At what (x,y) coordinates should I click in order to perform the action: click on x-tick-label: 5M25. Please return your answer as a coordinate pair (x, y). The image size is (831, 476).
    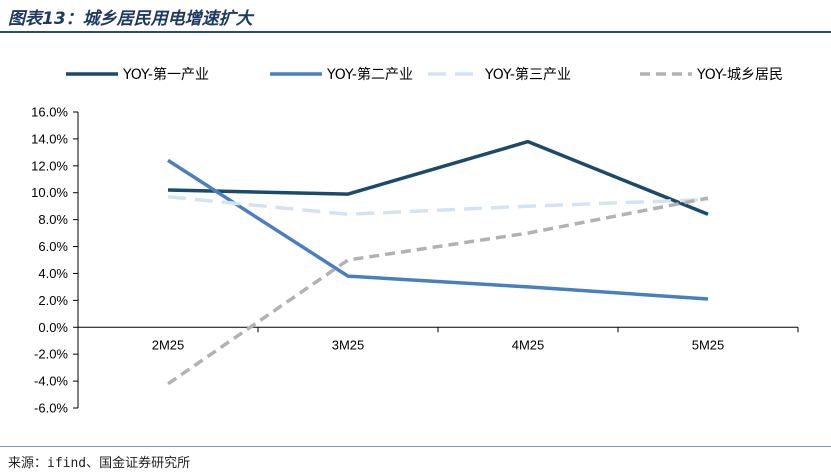
    Looking at the image, I should click on (708, 344).